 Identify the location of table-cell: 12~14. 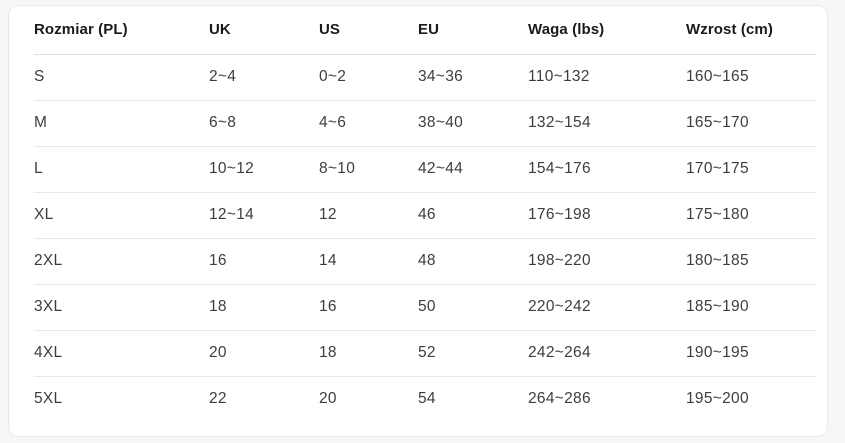
(264, 215).